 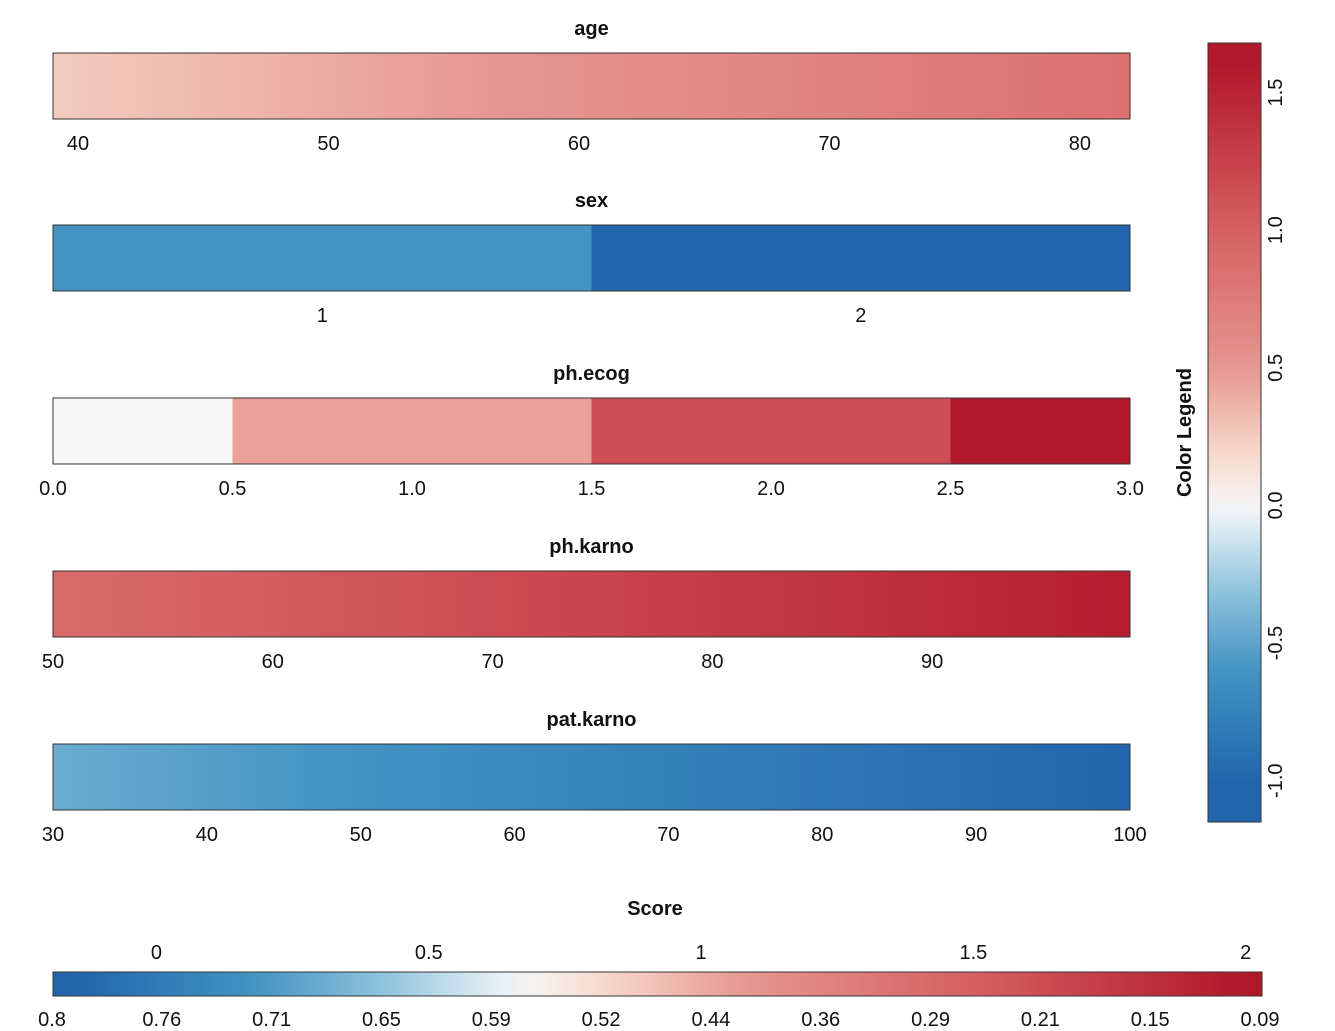 I want to click on score-top-tick-label: 1, so click(x=701, y=953).